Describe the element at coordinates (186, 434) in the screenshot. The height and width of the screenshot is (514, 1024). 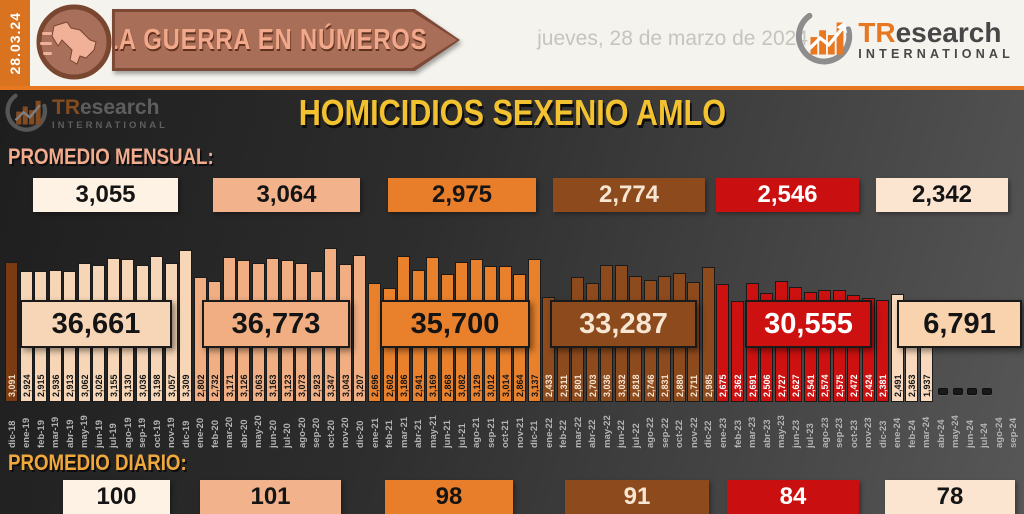
I see `month-label-dic-19: dic-19` at that location.